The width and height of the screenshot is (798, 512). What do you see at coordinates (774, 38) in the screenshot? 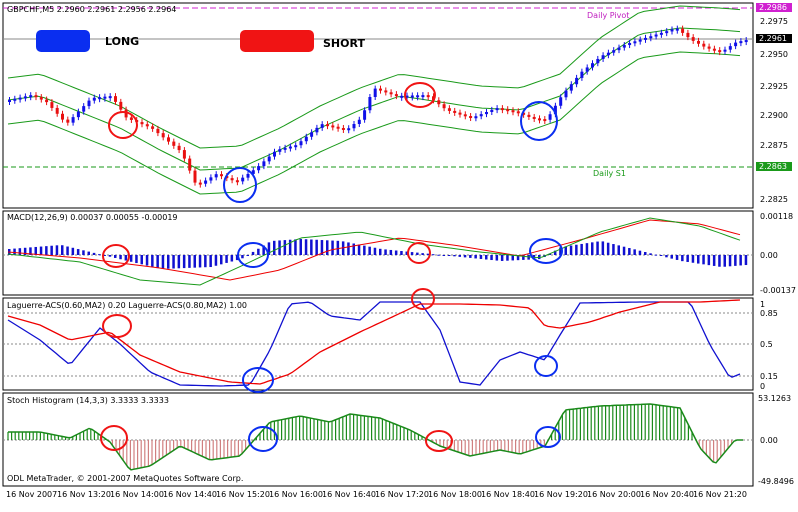
I see `current-price-tag` at bounding box center [774, 38].